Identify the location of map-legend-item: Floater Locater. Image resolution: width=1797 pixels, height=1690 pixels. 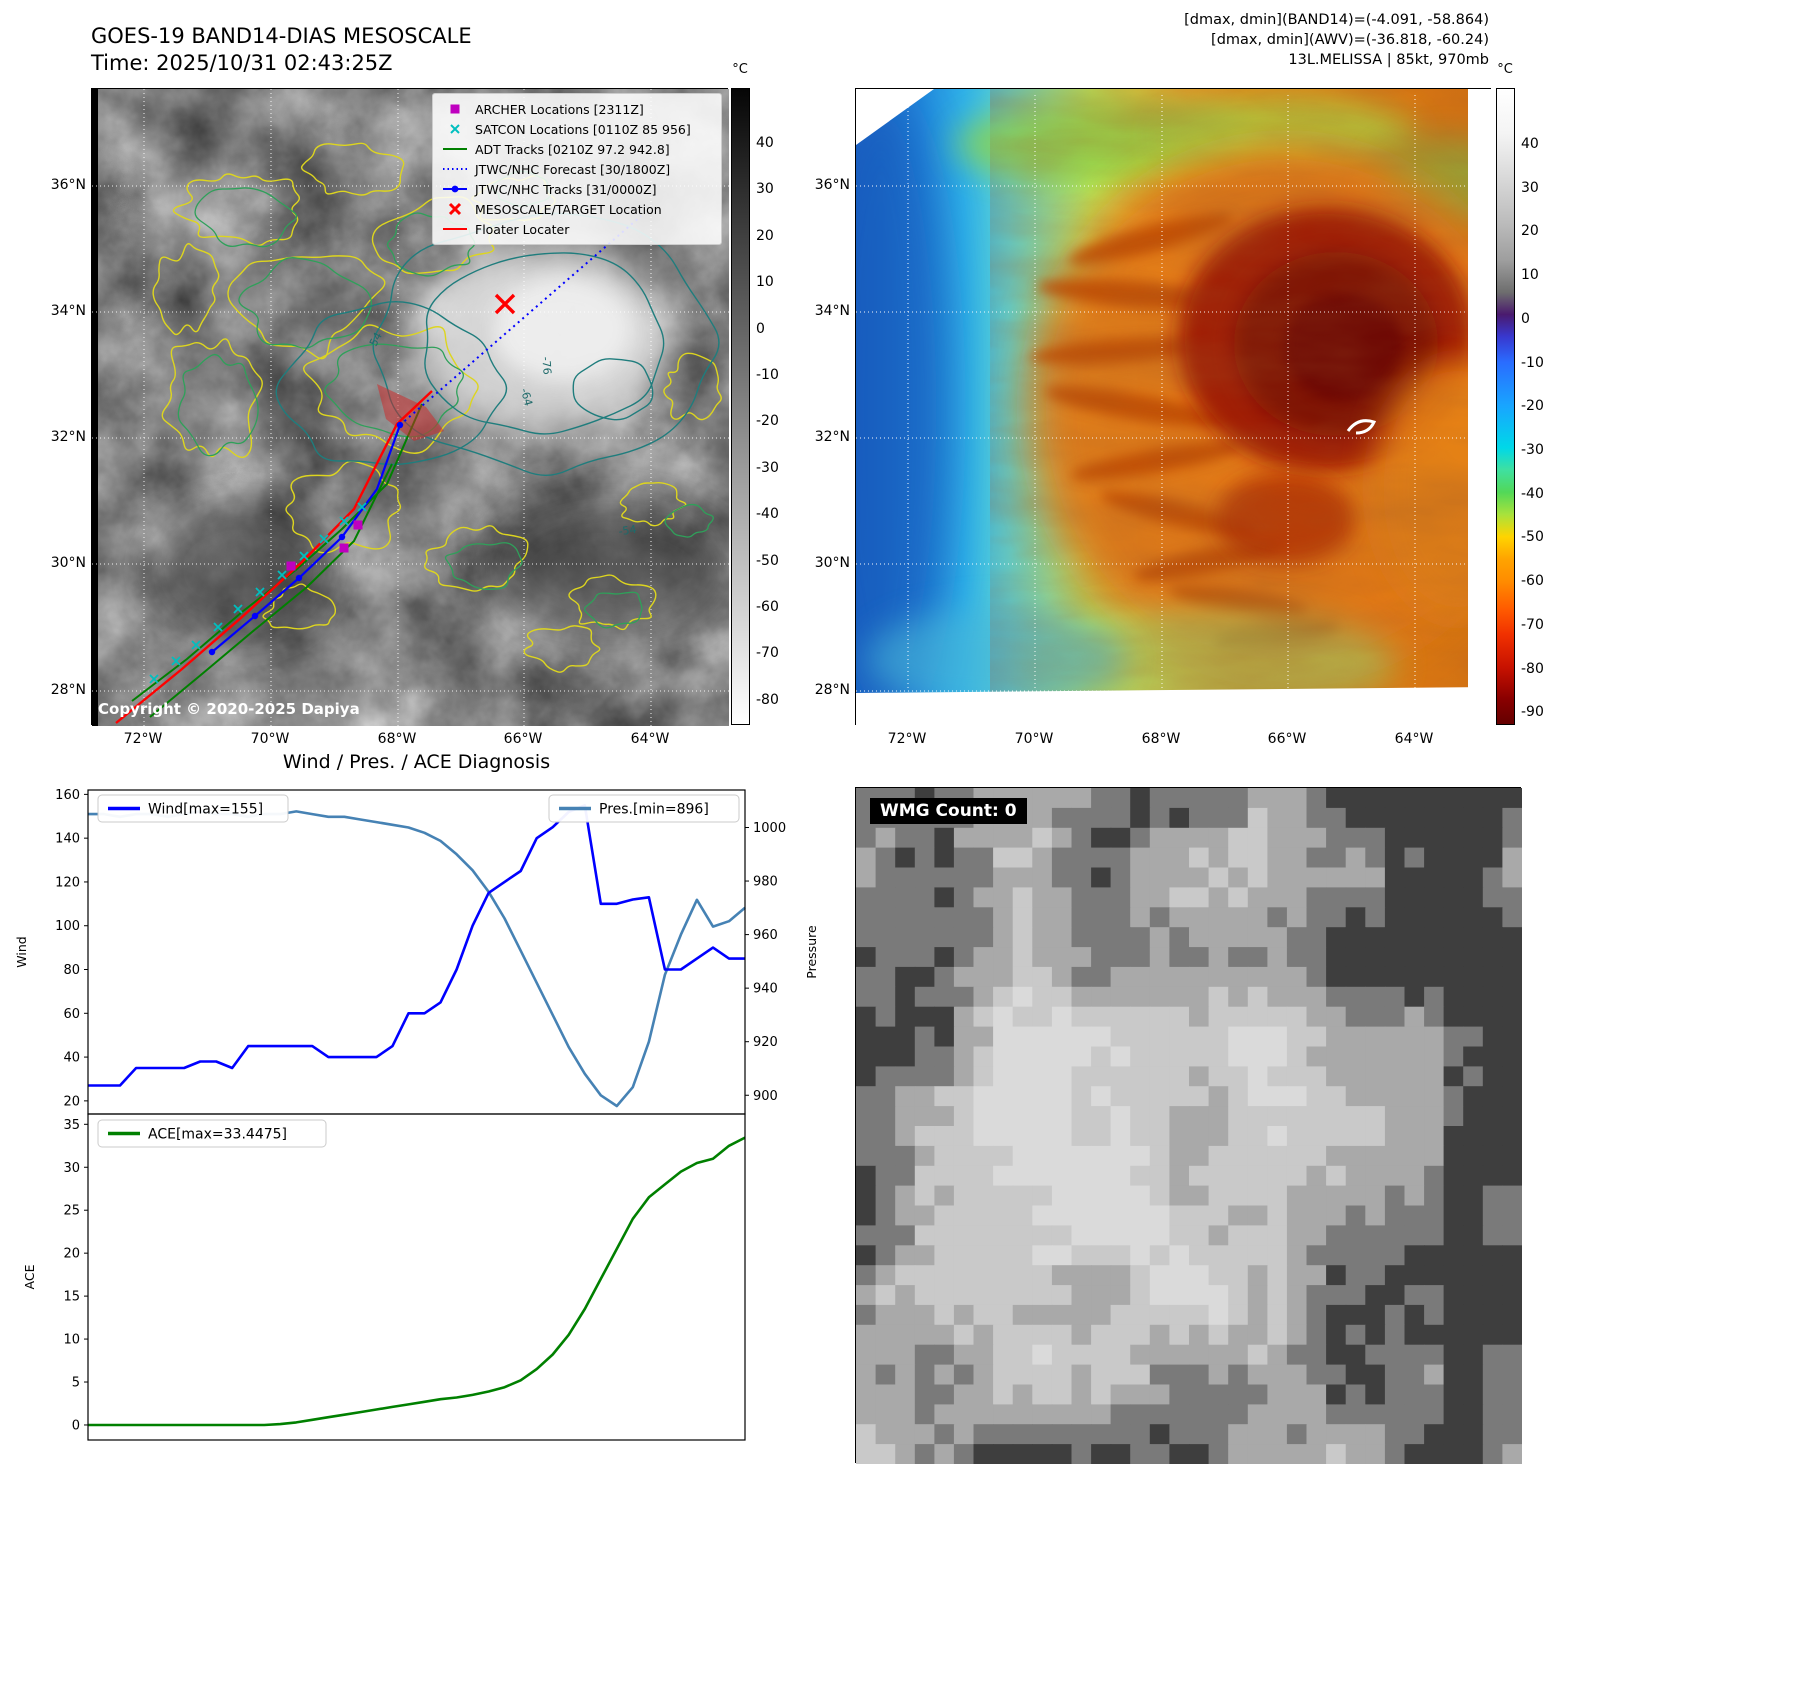
(577, 229).